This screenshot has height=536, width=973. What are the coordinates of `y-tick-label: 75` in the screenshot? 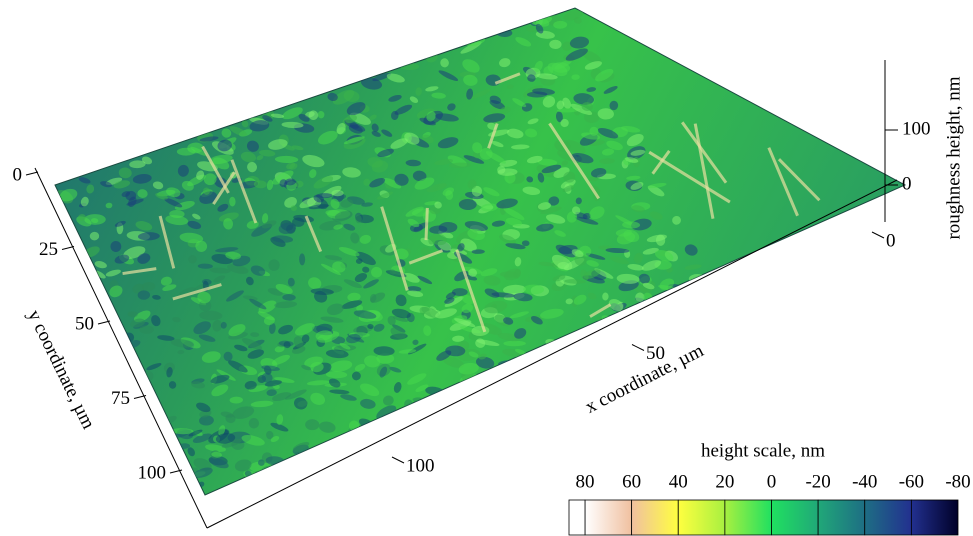 It's located at (120, 398).